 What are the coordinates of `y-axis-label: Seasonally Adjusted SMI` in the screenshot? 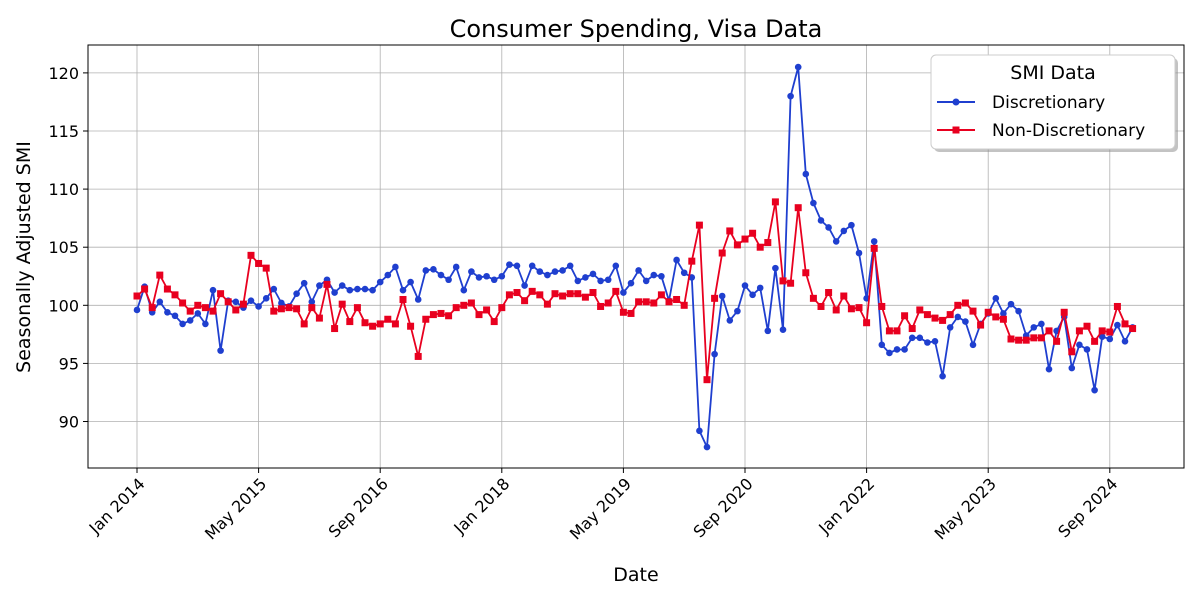 It's located at (24, 257).